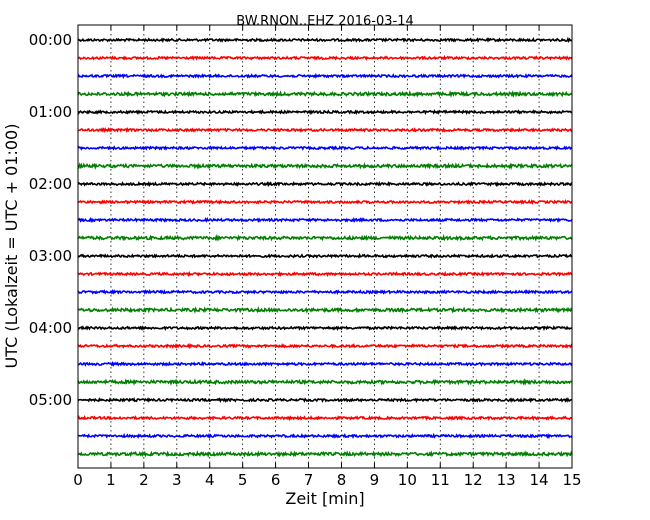 The height and width of the screenshot is (520, 650). Describe the element at coordinates (571, 480) in the screenshot. I see `x-tick-label: 15` at that location.